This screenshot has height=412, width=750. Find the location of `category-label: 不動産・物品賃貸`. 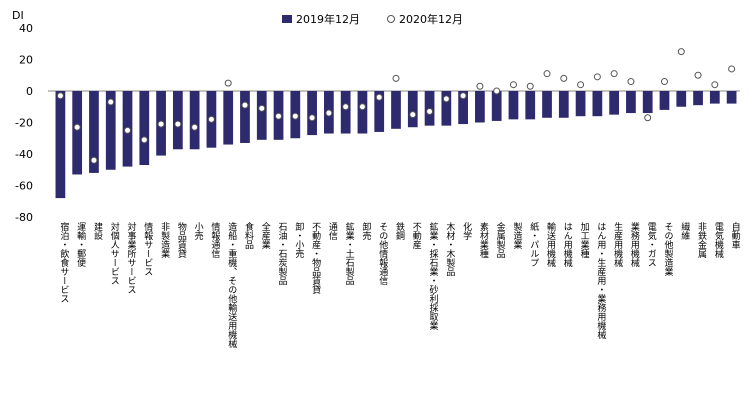

category-label: 不動産・物品賃貸 is located at coordinates (315, 258).